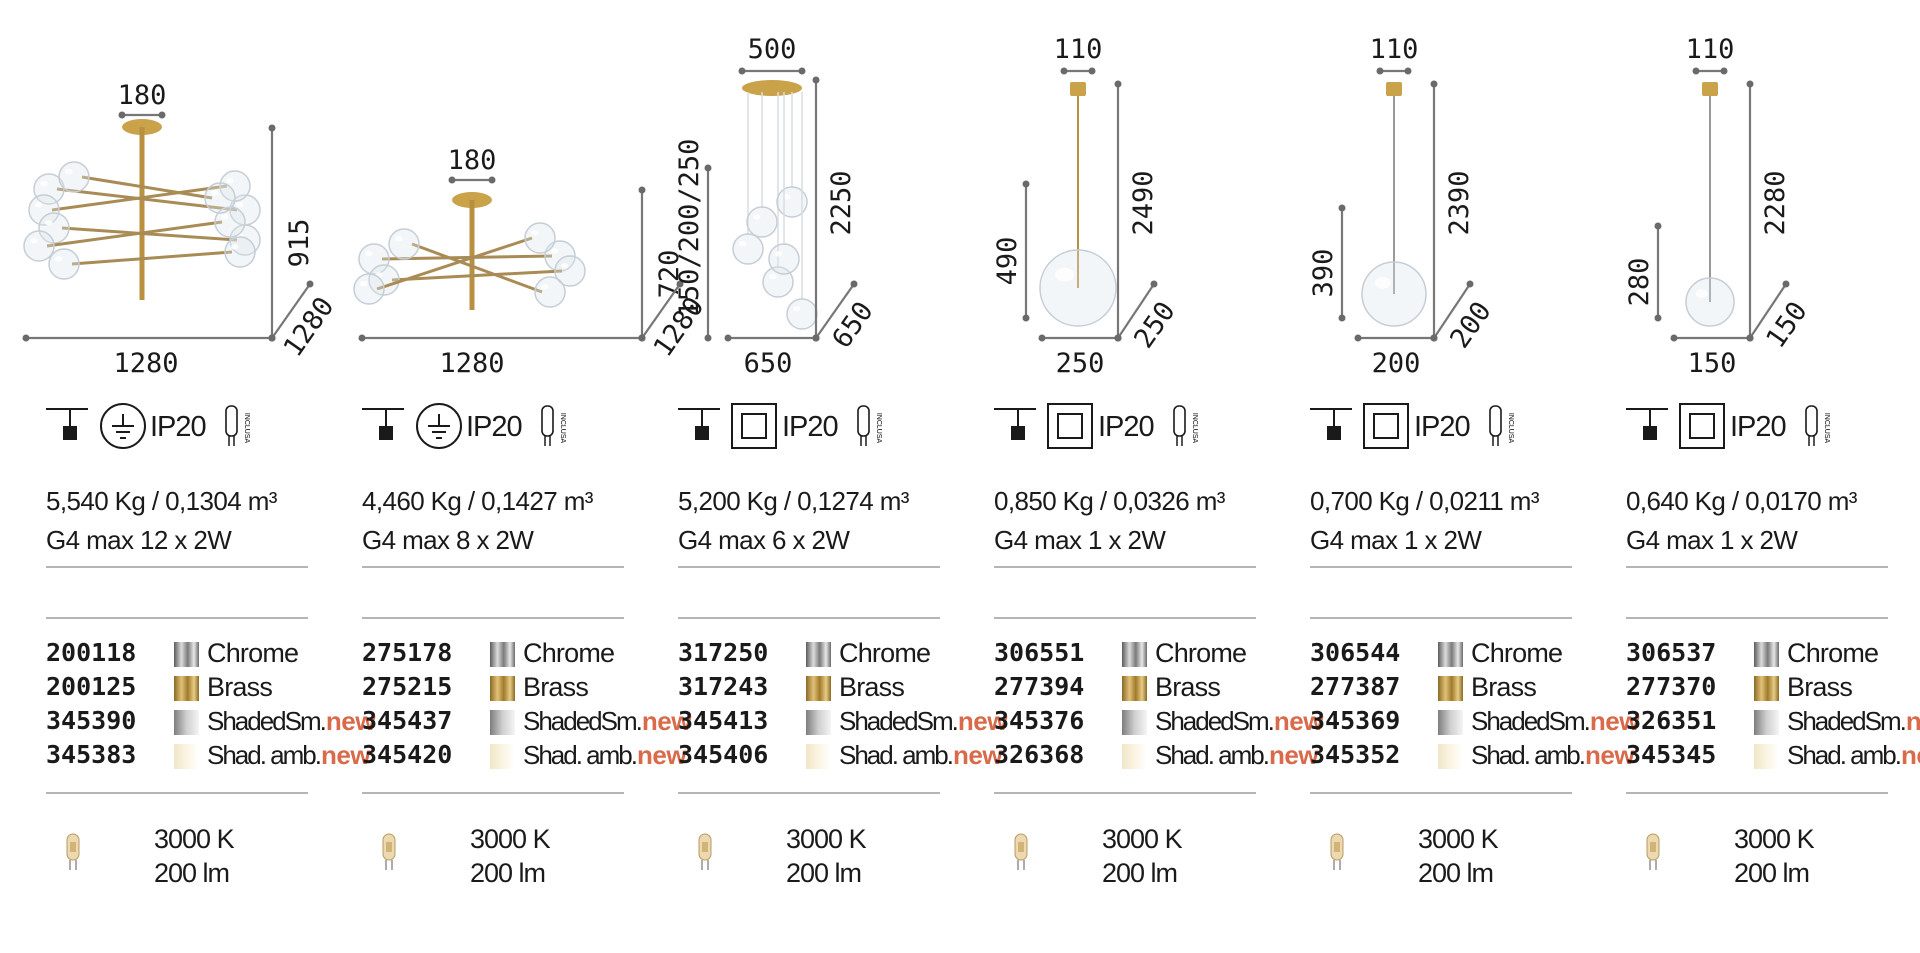  Describe the element at coordinates (1039, 720) in the screenshot. I see `product-code: 345376` at that location.